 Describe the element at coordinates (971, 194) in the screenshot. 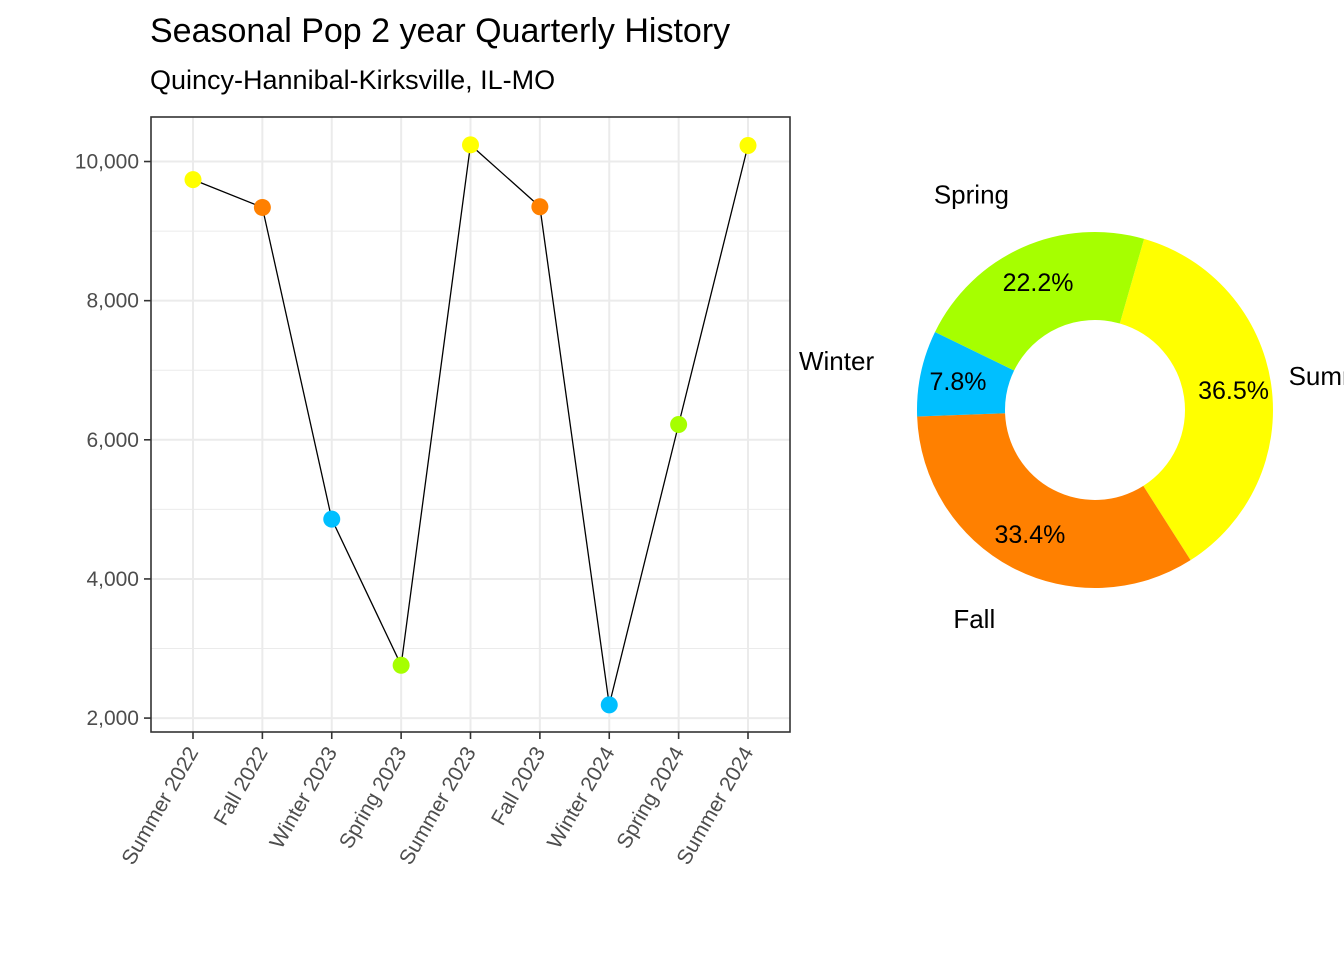

I see `slice-label: Spring` at that location.